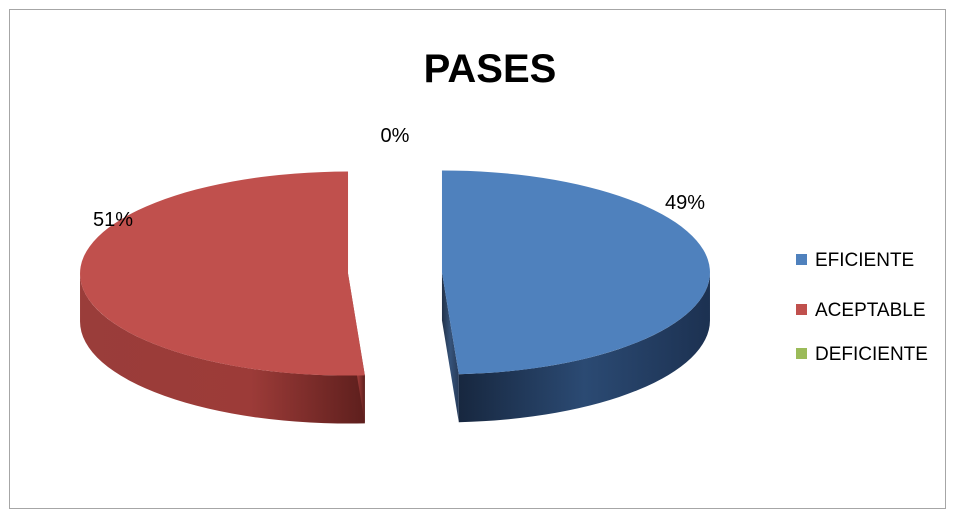 This screenshot has height=515, width=956. Describe the element at coordinates (685, 203) in the screenshot. I see `data-label-eficiente: 49%` at that location.